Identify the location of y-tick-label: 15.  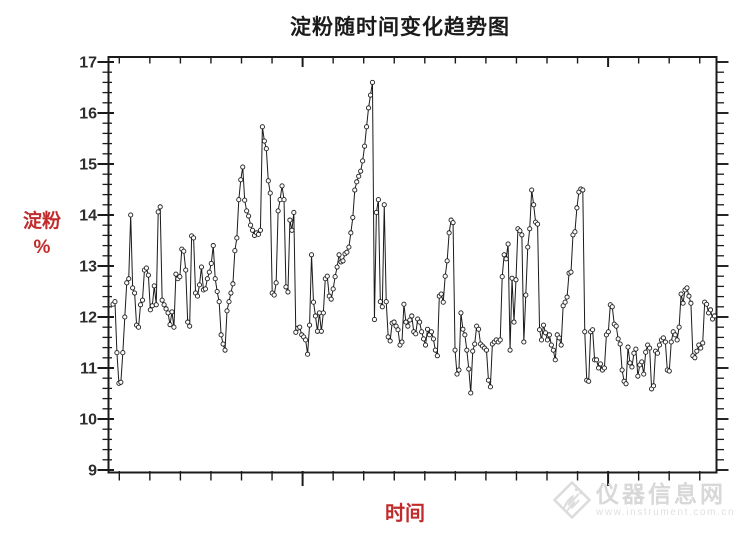
(88, 165).